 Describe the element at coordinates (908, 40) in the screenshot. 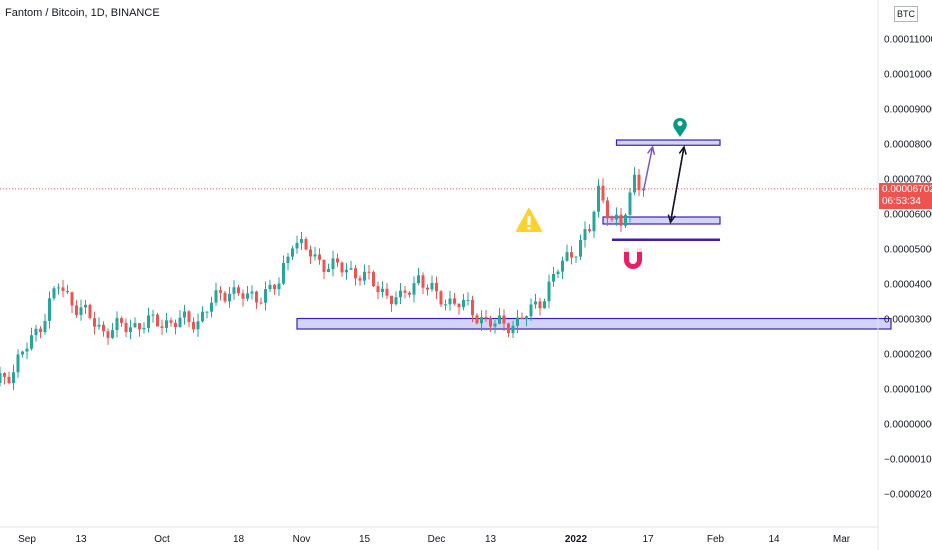

I see `y-tick-label: 0.00011000` at that location.